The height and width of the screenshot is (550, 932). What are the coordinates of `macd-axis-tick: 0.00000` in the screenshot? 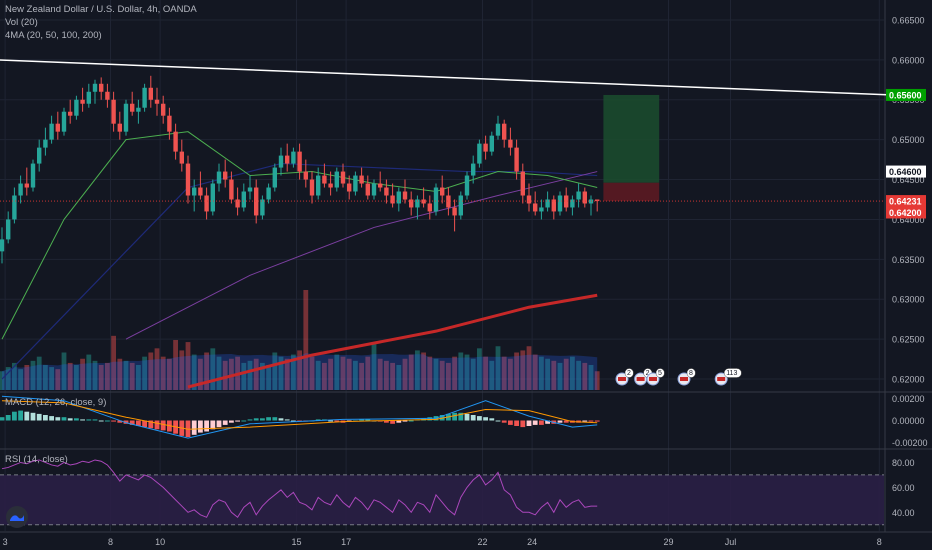 It's located at (908, 421).